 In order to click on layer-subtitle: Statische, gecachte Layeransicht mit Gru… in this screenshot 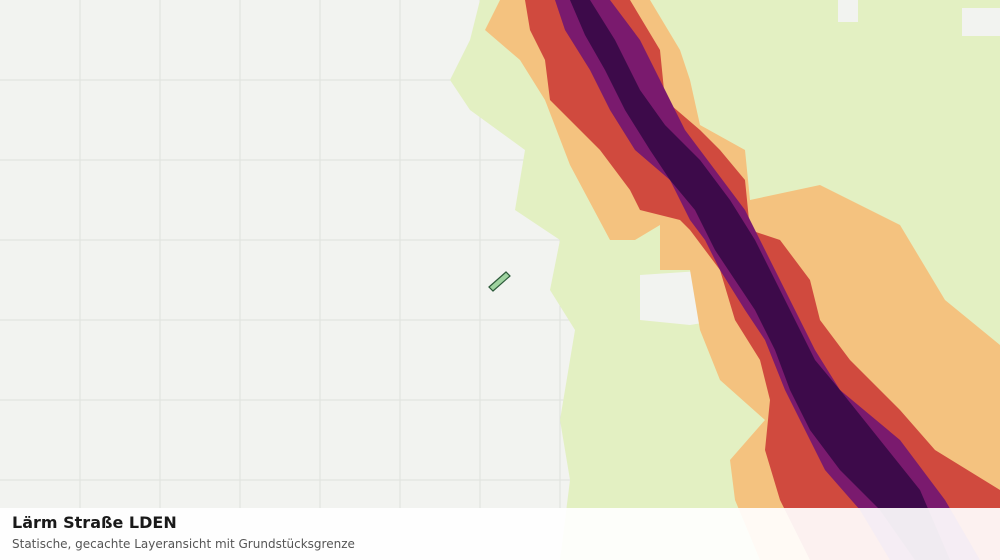, I will do `click(183, 544)`.